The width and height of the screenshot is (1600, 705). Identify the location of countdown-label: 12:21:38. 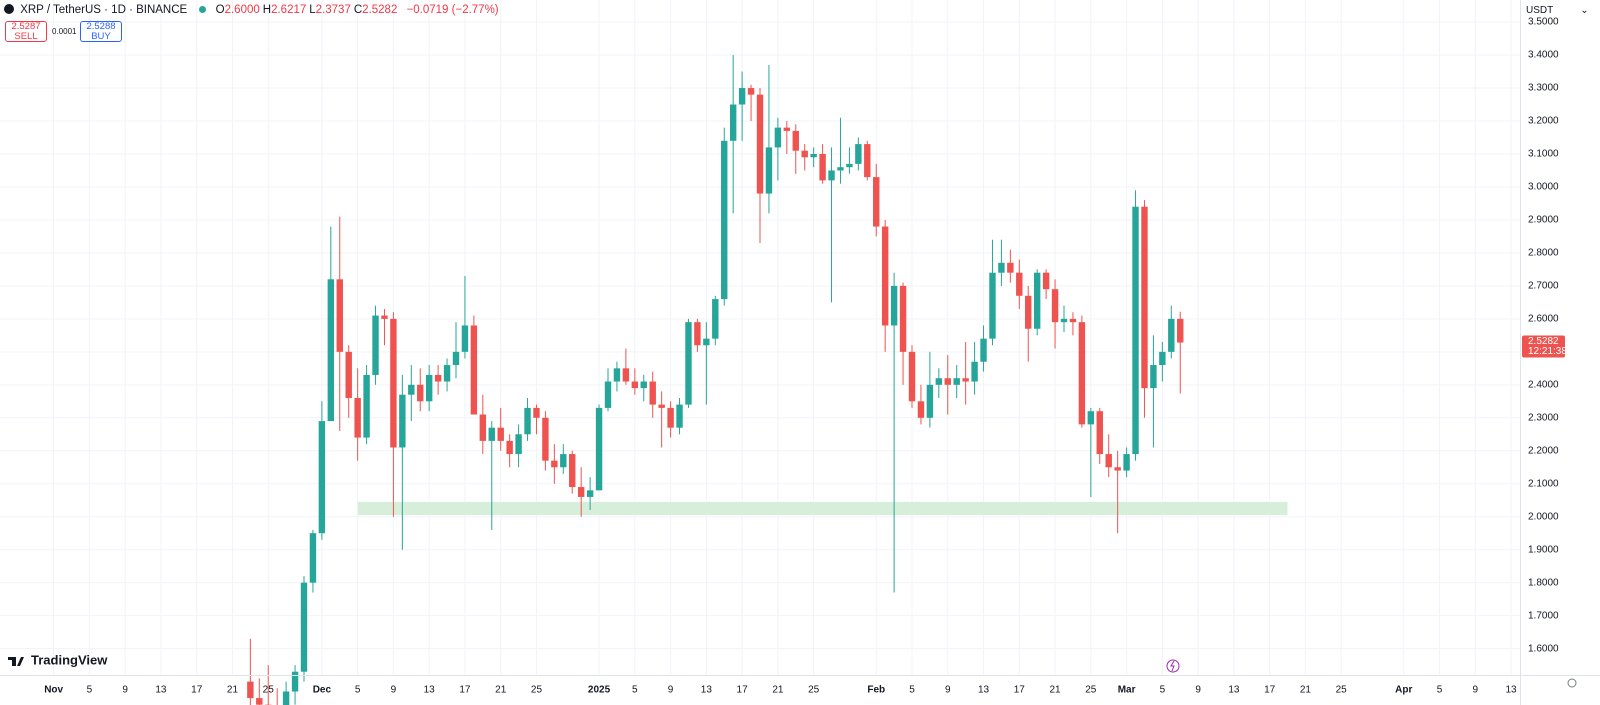
(1547, 351).